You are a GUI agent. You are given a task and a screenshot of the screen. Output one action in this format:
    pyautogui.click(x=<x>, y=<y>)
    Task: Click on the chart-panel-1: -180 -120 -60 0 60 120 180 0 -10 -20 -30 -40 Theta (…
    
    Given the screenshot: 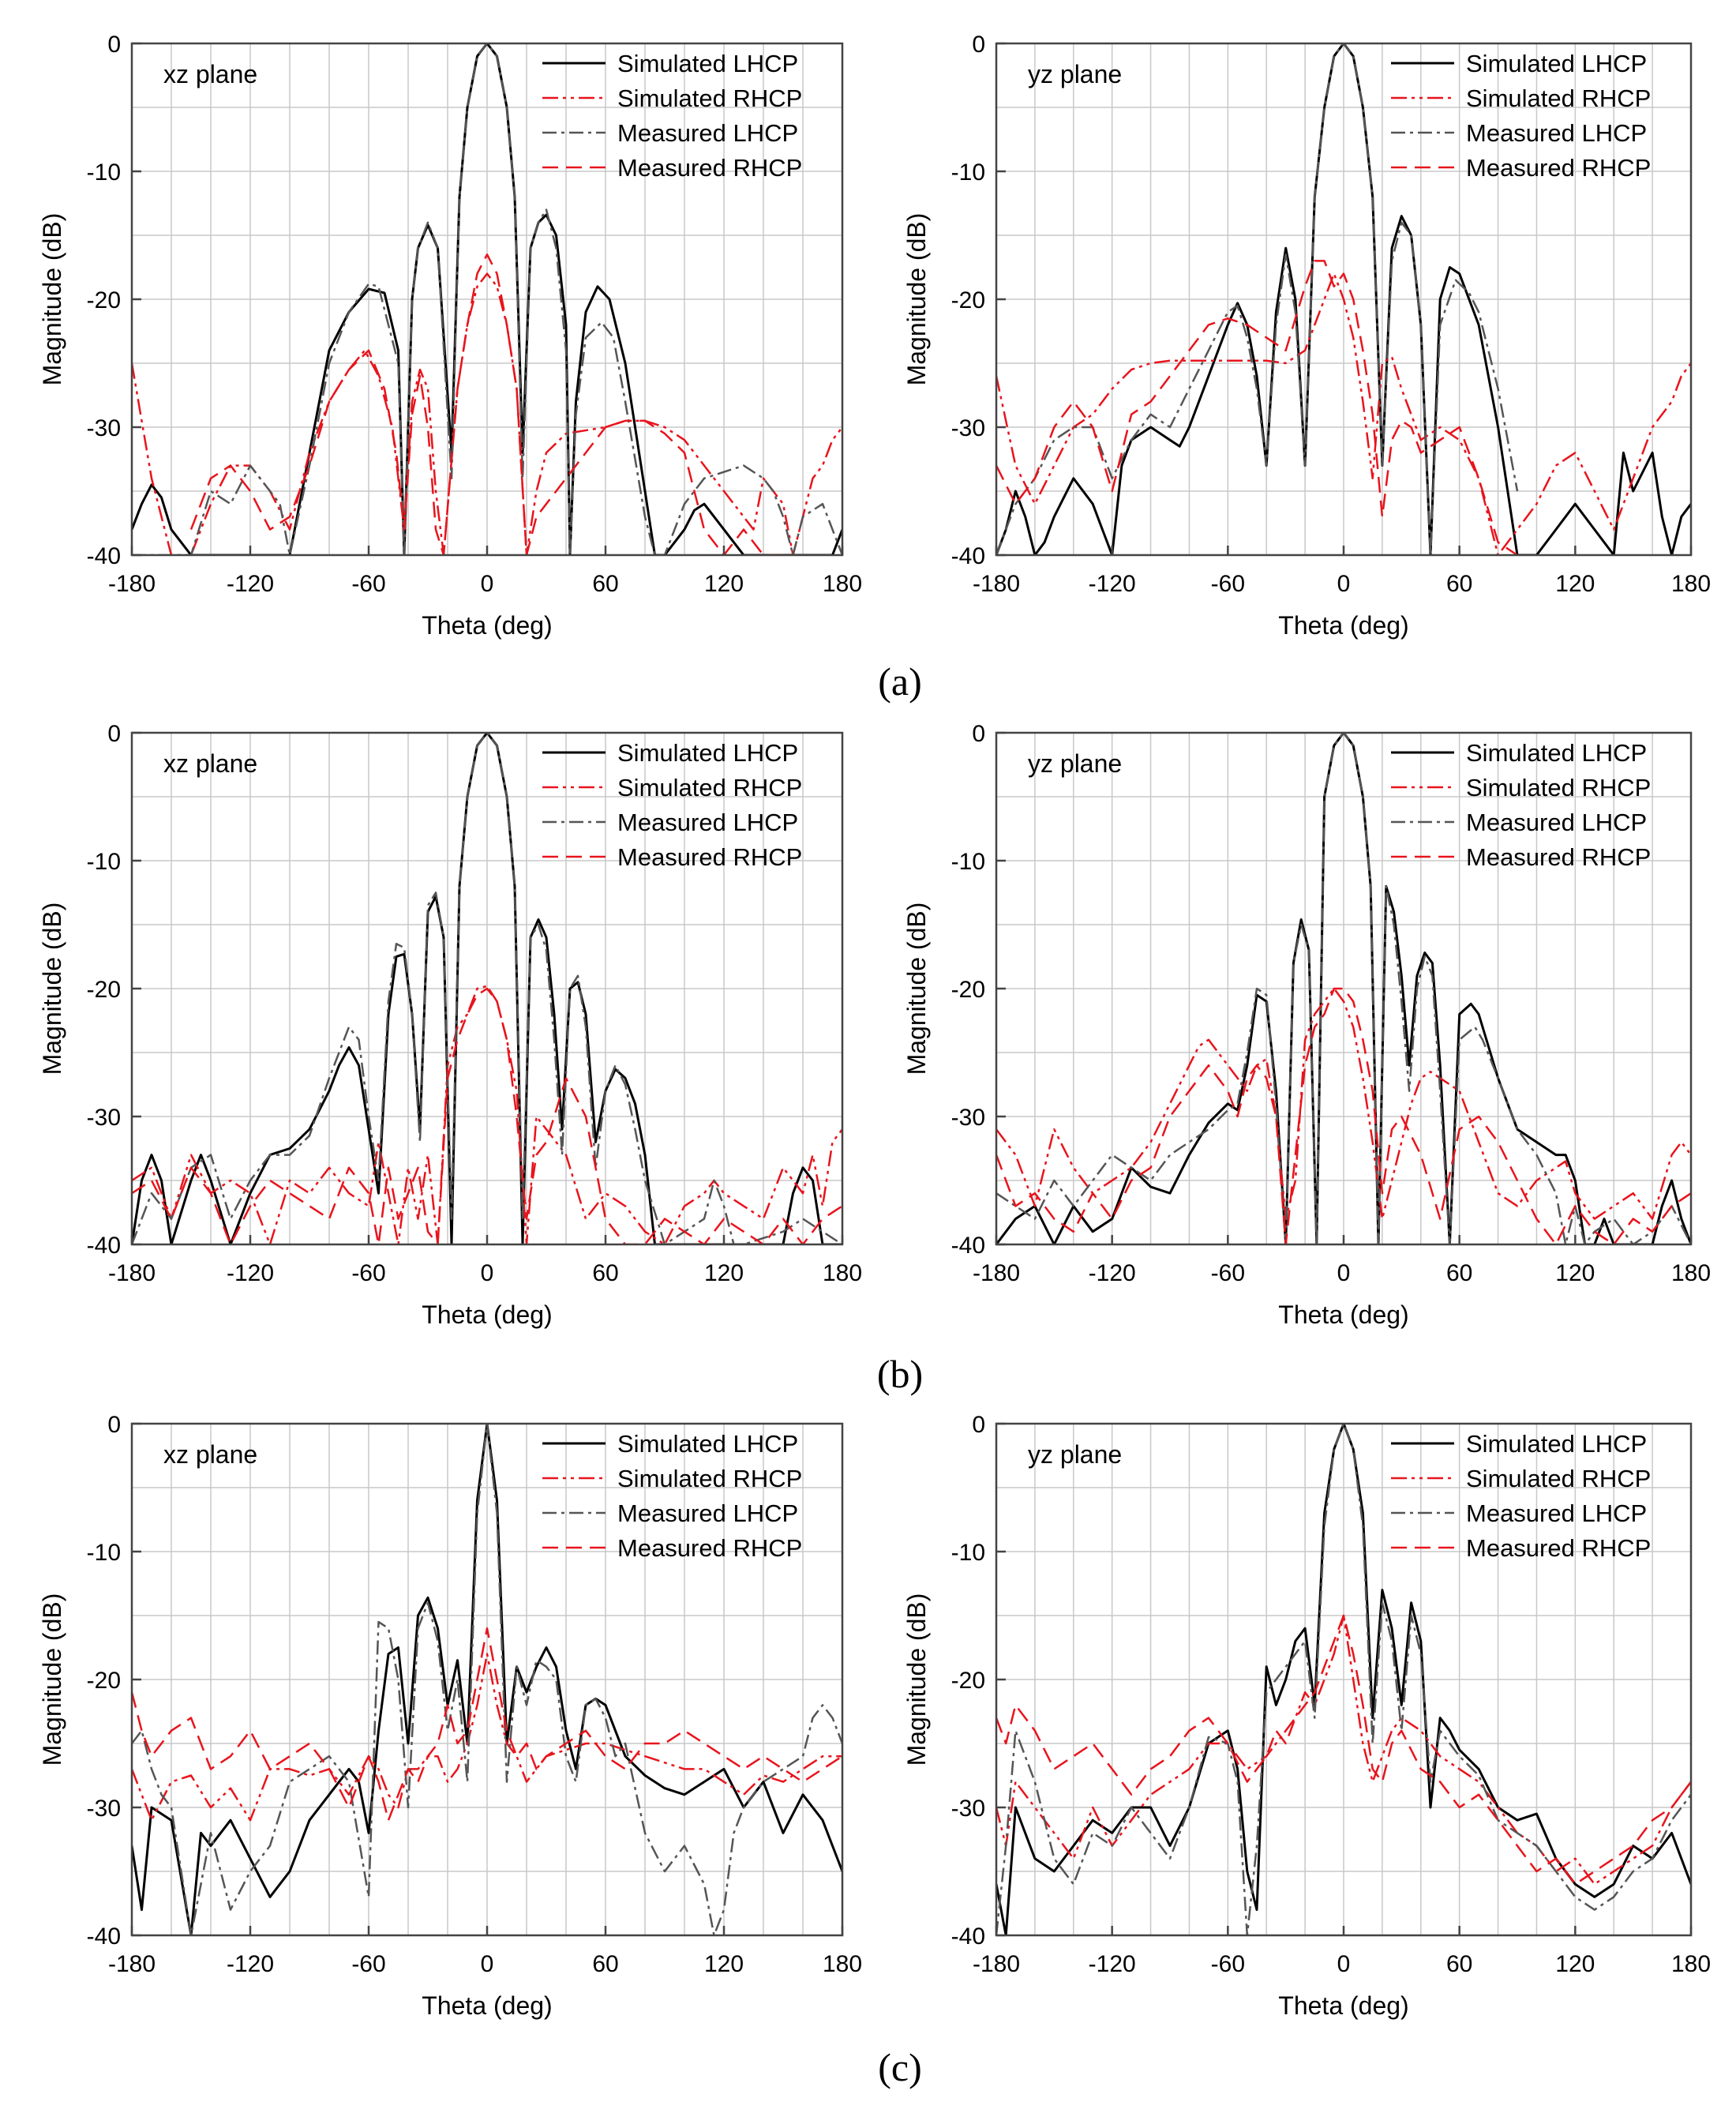 What is the action you would take?
    pyautogui.click(x=1306, y=336)
    